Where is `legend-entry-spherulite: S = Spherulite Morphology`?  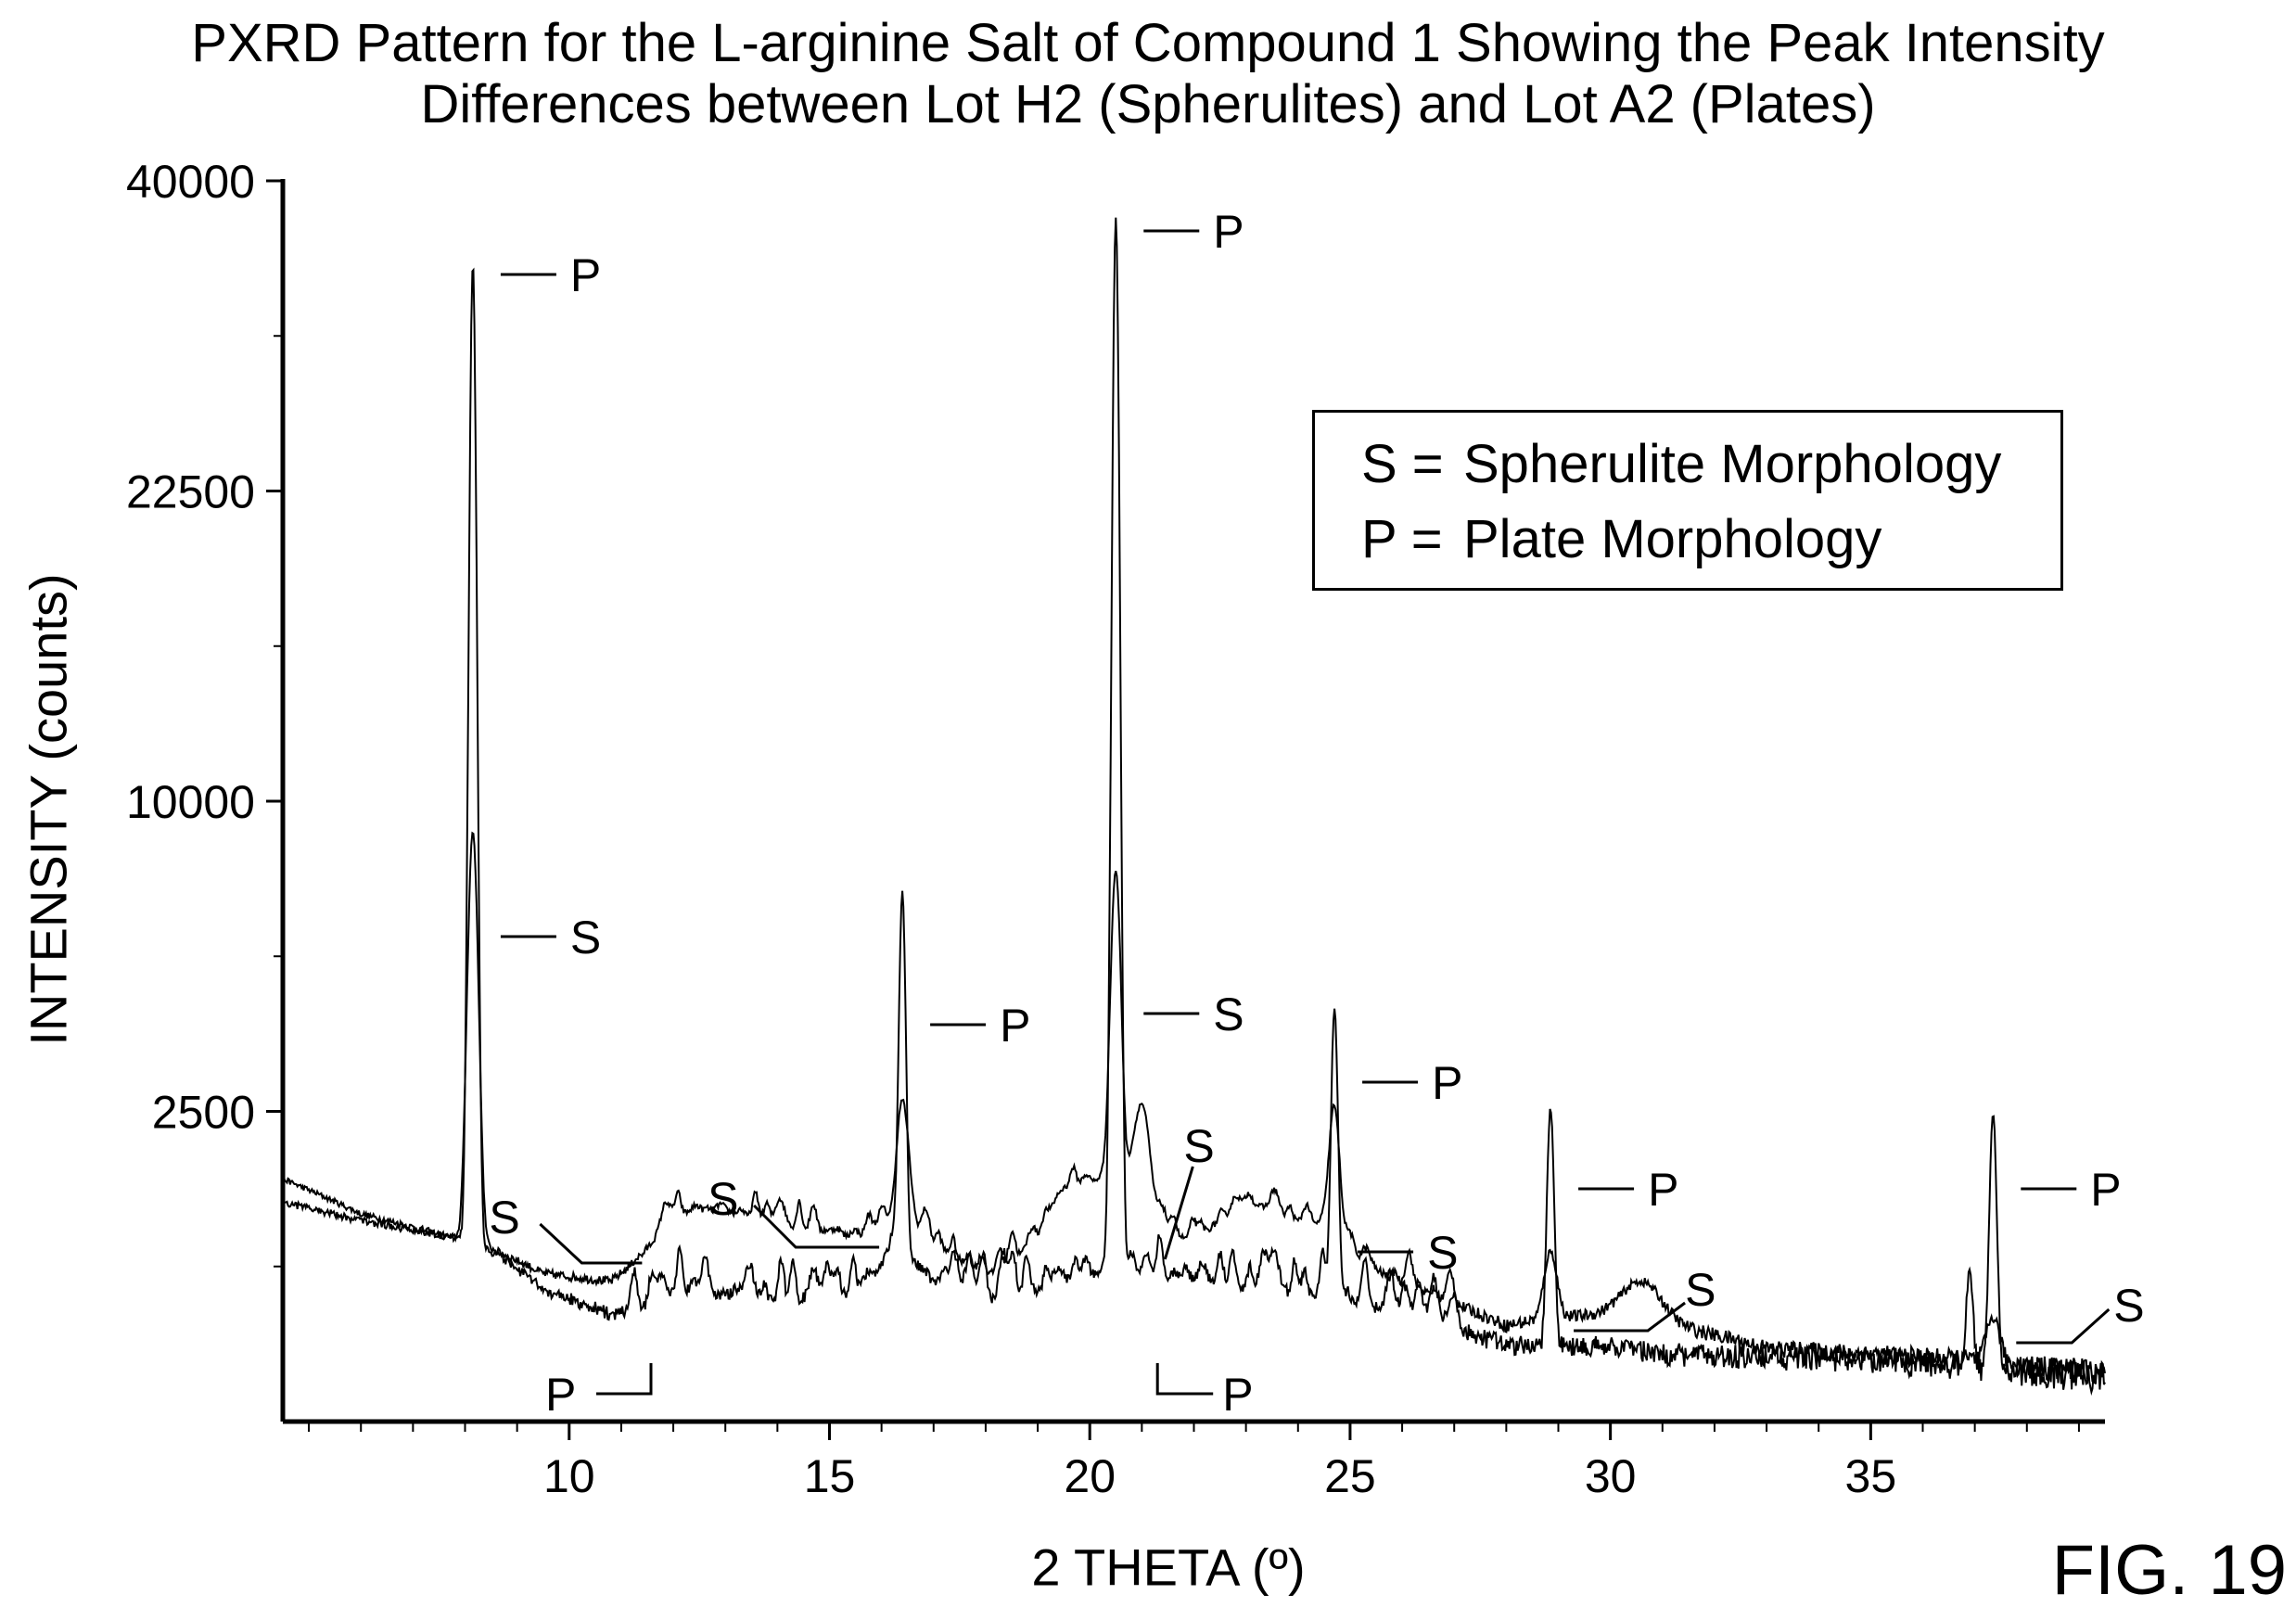
legend-entry-spherulite: S = Spherulite Morphology is located at coordinates (1681, 464).